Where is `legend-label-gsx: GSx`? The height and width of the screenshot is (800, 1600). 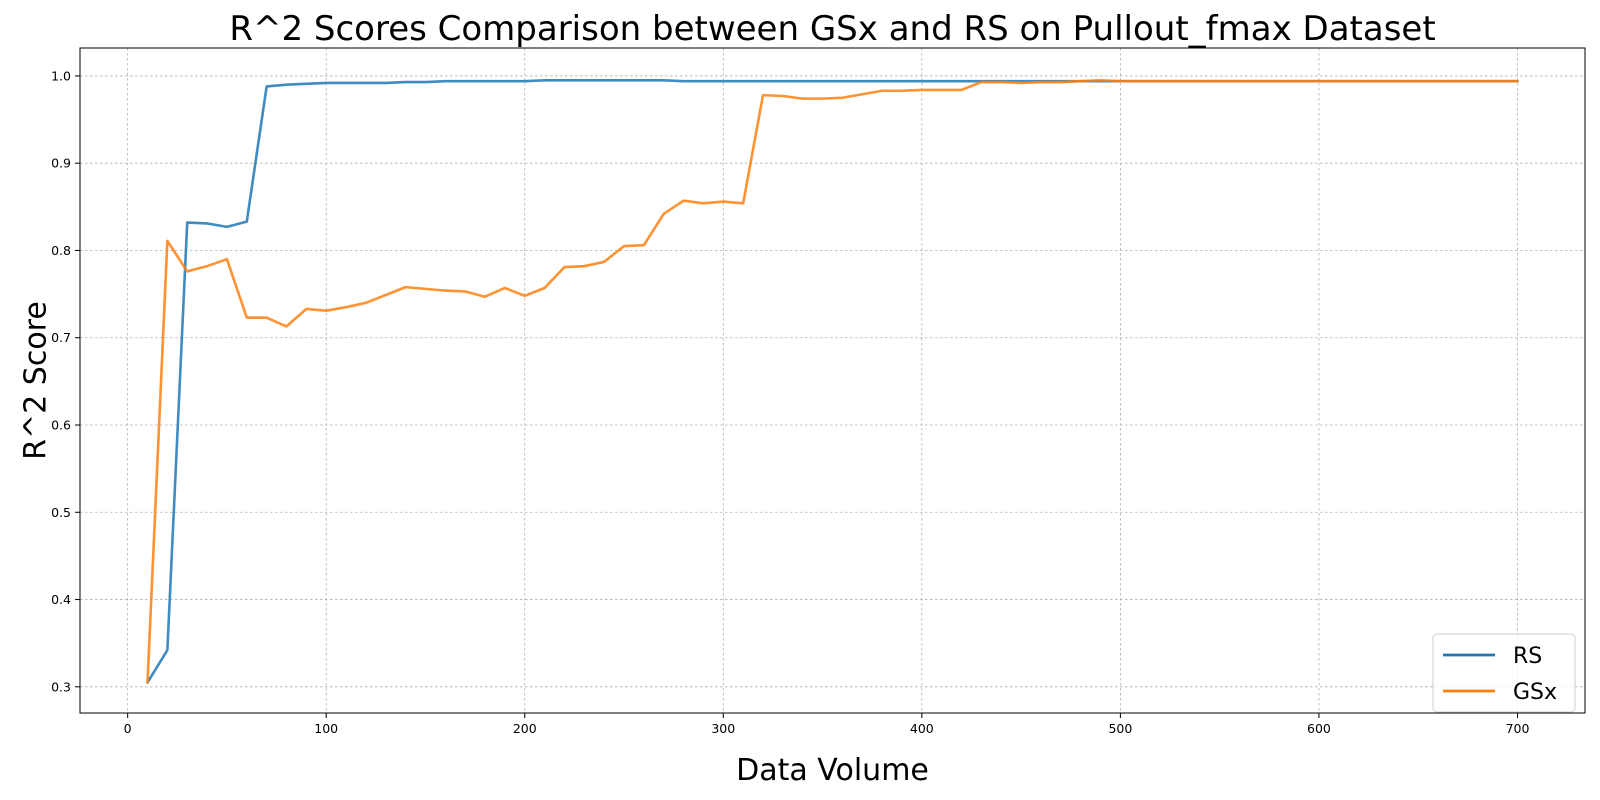
legend-label-gsx: GSx is located at coordinates (1535, 692).